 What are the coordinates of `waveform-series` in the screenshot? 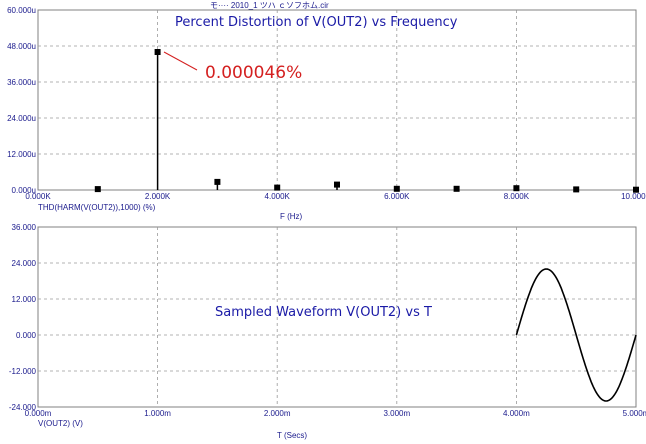 It's located at (576, 335).